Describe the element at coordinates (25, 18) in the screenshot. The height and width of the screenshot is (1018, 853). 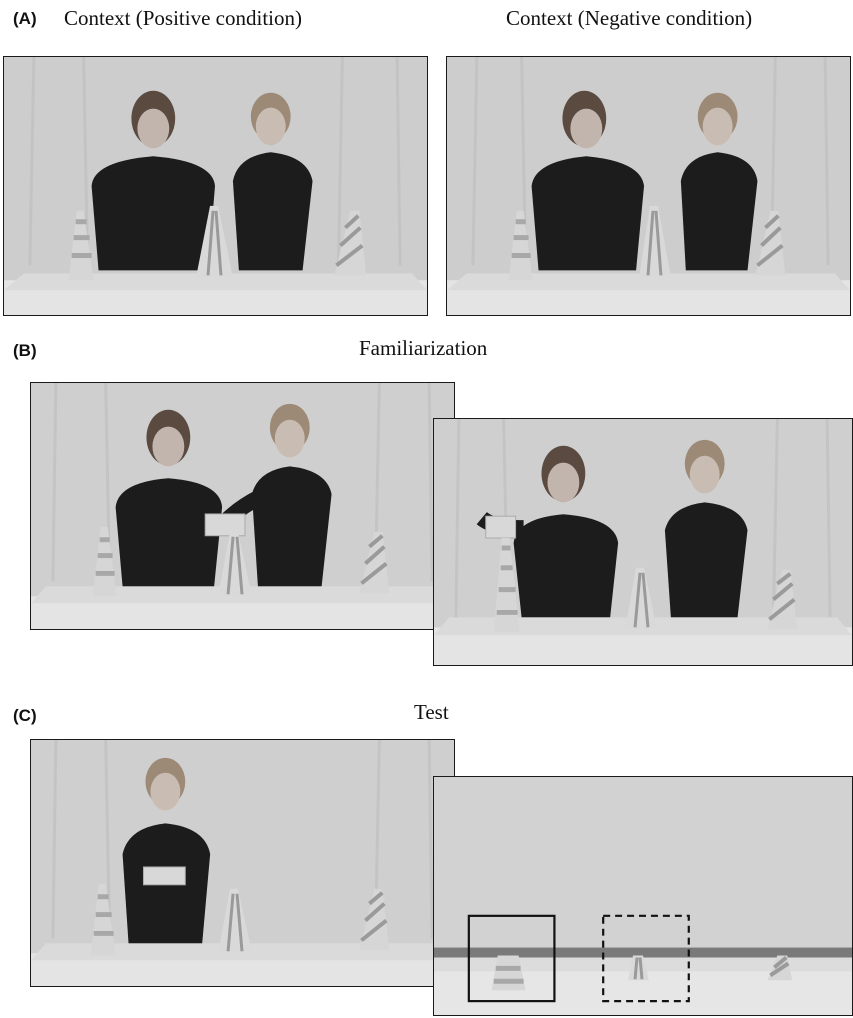
I see `panel-a-label: (A)` at that location.